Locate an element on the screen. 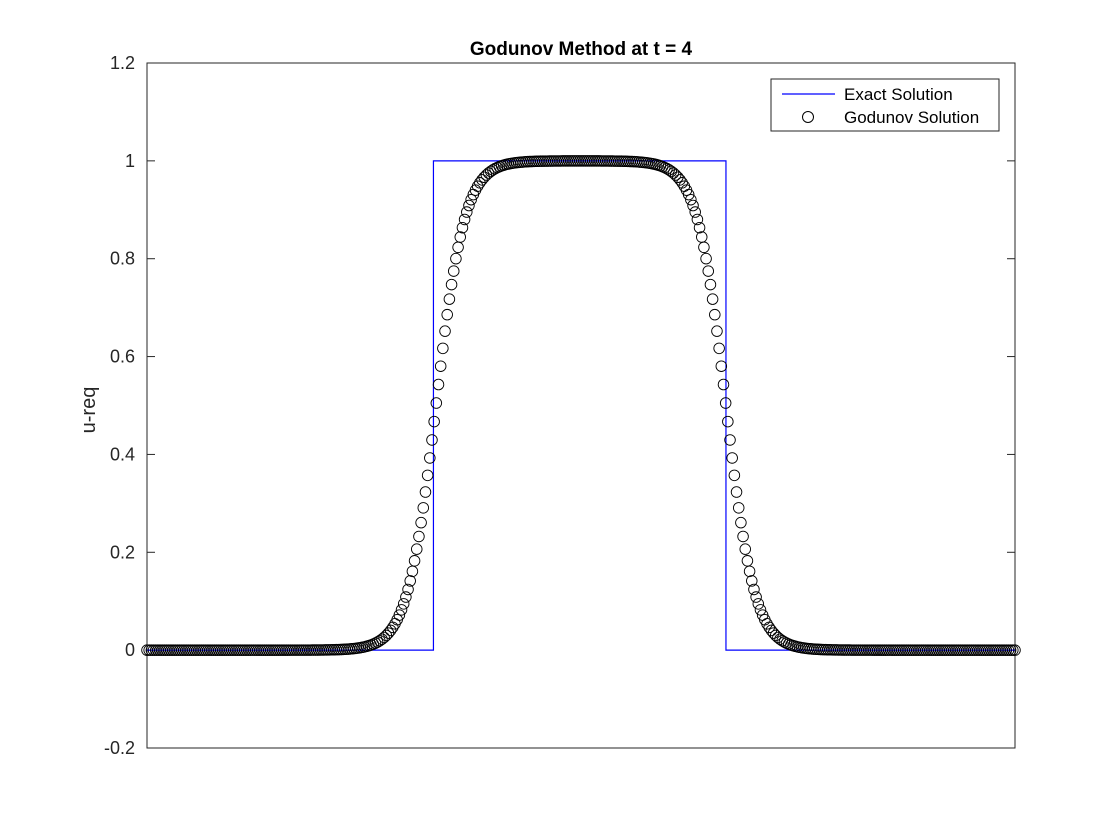 The image size is (1120, 840). y-tick-label: 1.2 is located at coordinates (122, 63).